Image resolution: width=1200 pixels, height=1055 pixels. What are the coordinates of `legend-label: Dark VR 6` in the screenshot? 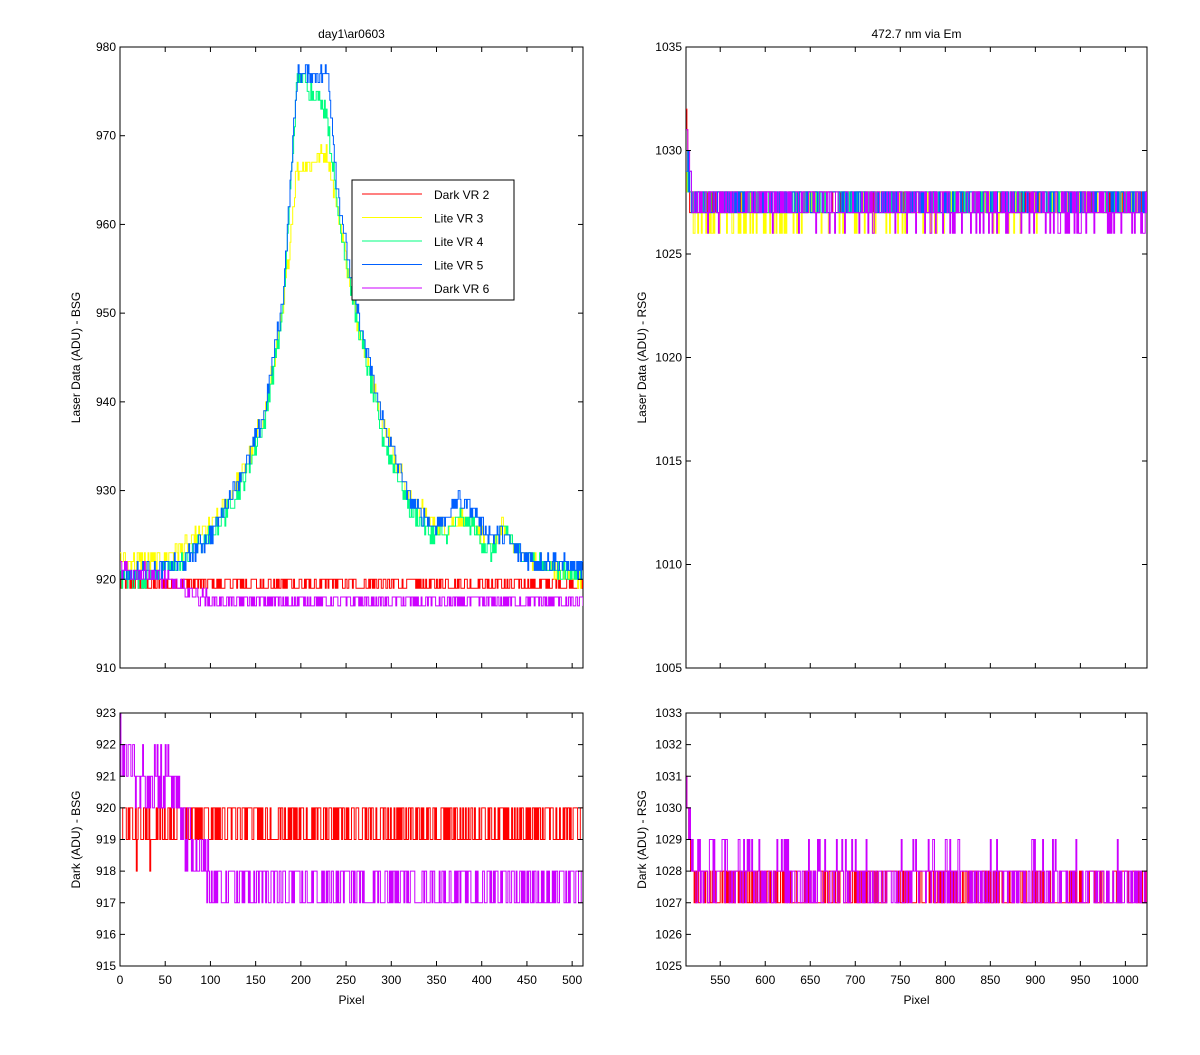 It's located at (462, 289).